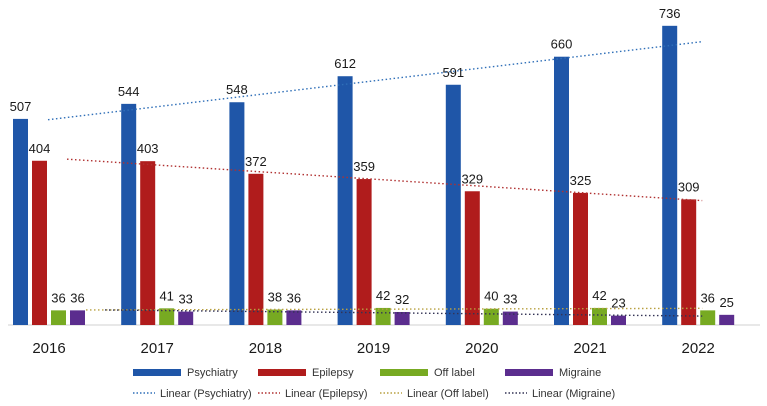 This screenshot has width=767, height=406. What do you see at coordinates (77, 297) in the screenshot?
I see `value-label-migraine-2016: 36` at bounding box center [77, 297].